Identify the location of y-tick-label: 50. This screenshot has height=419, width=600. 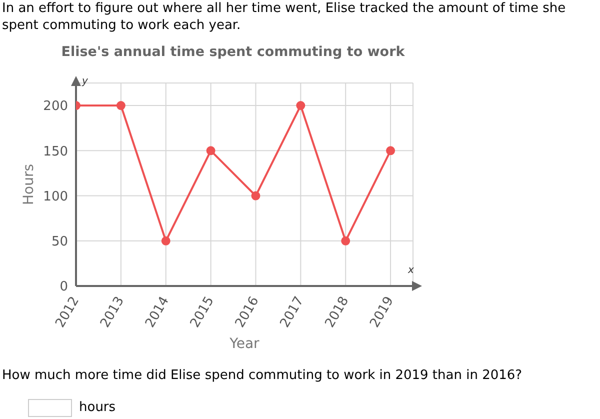
(59, 242).